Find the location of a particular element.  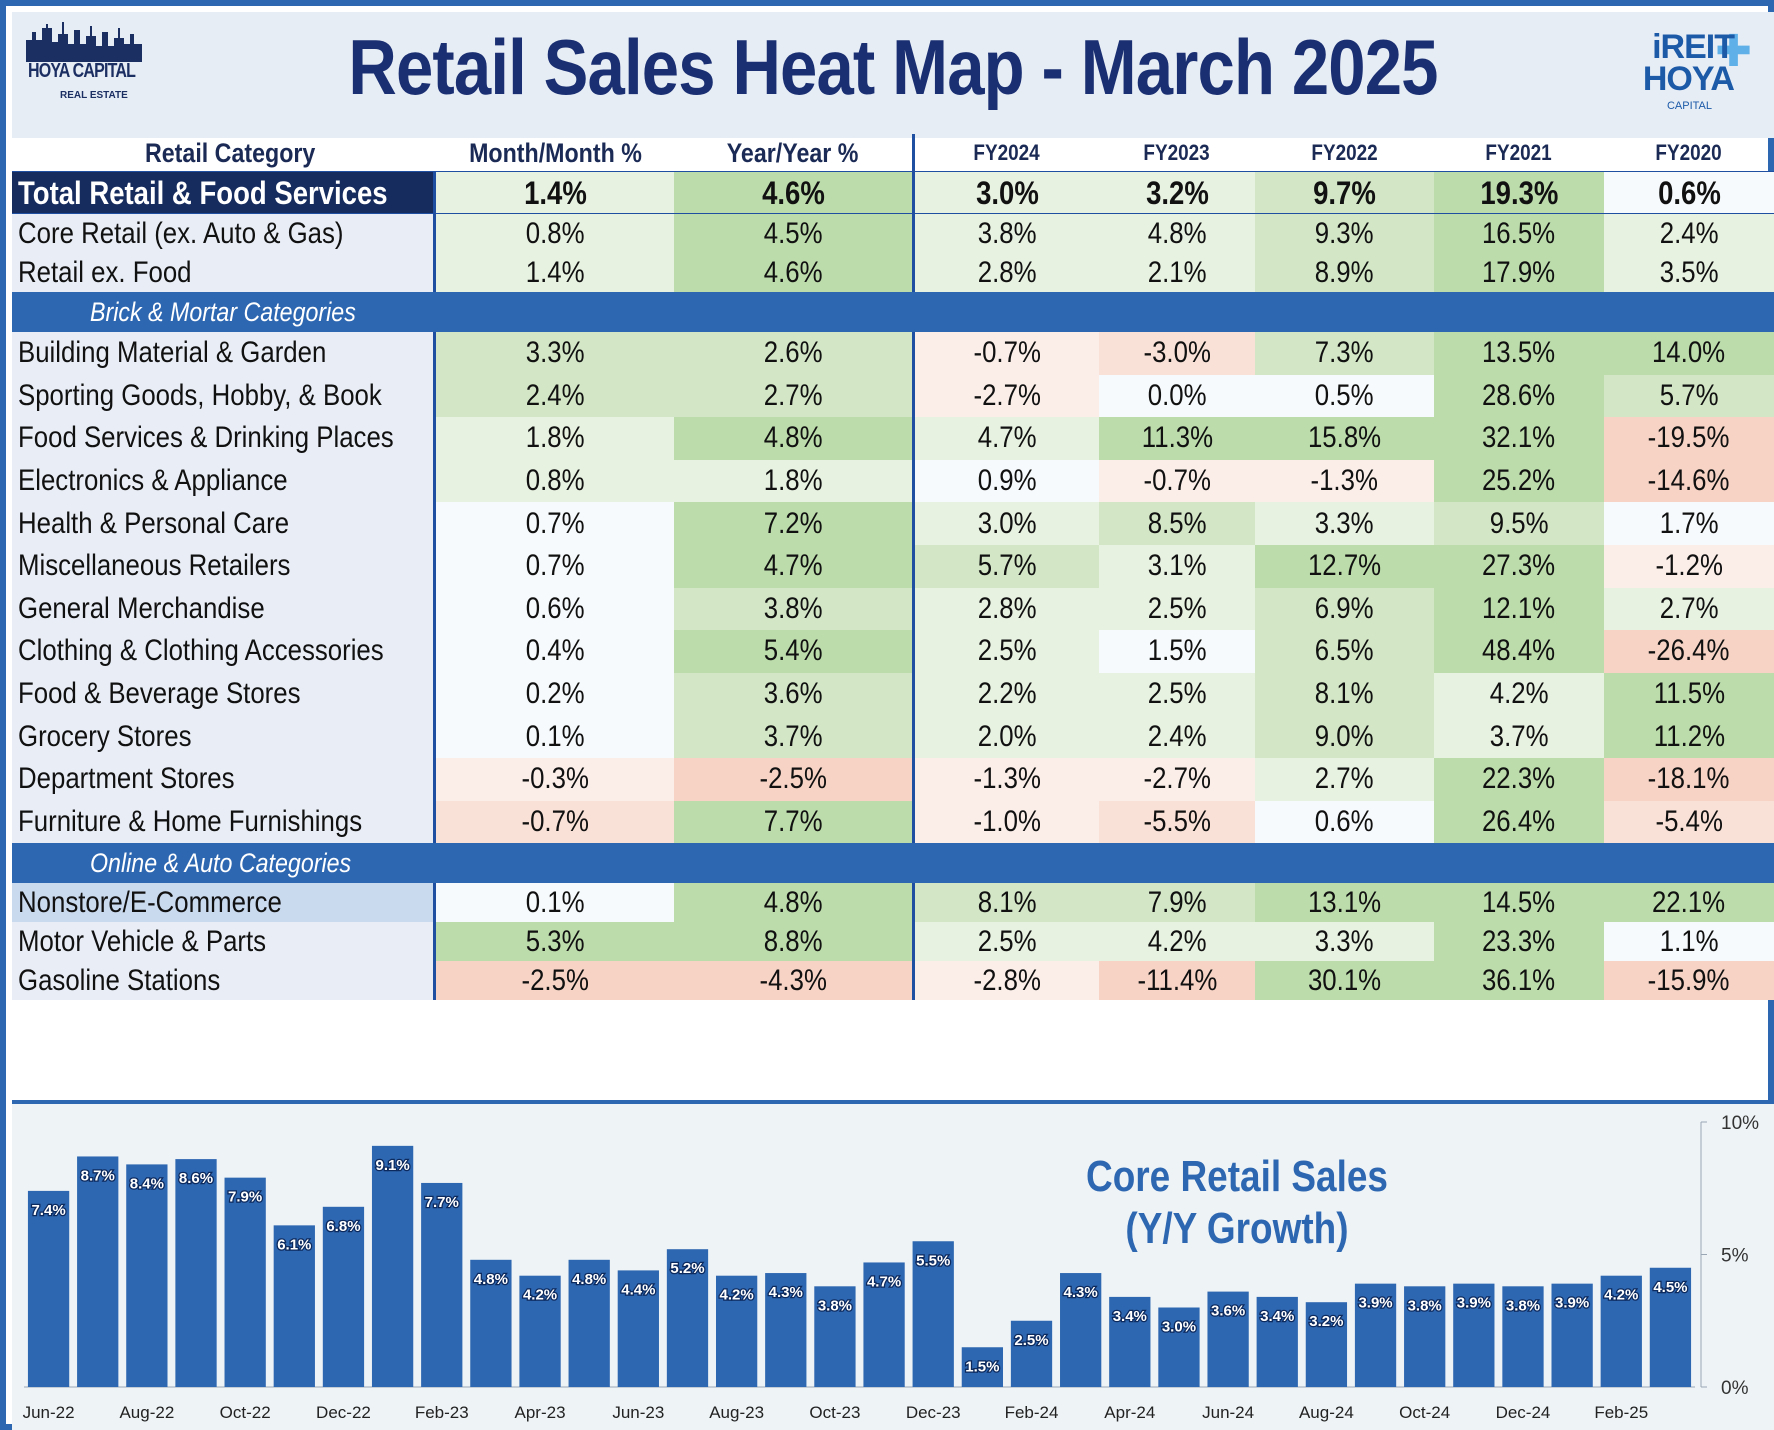

logo-right-line2: HOYA is located at coordinates (1688, 79).